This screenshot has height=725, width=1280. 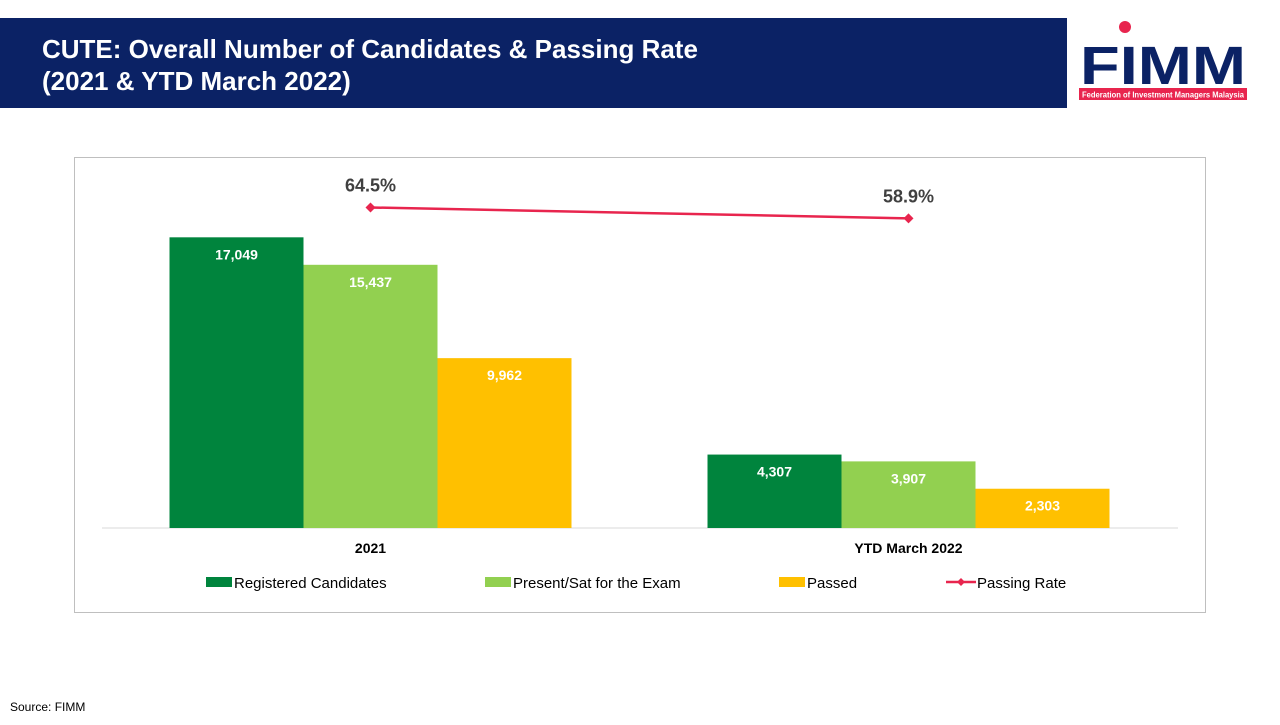 What do you see at coordinates (370, 185) in the screenshot?
I see `data-label: 64.5%` at bounding box center [370, 185].